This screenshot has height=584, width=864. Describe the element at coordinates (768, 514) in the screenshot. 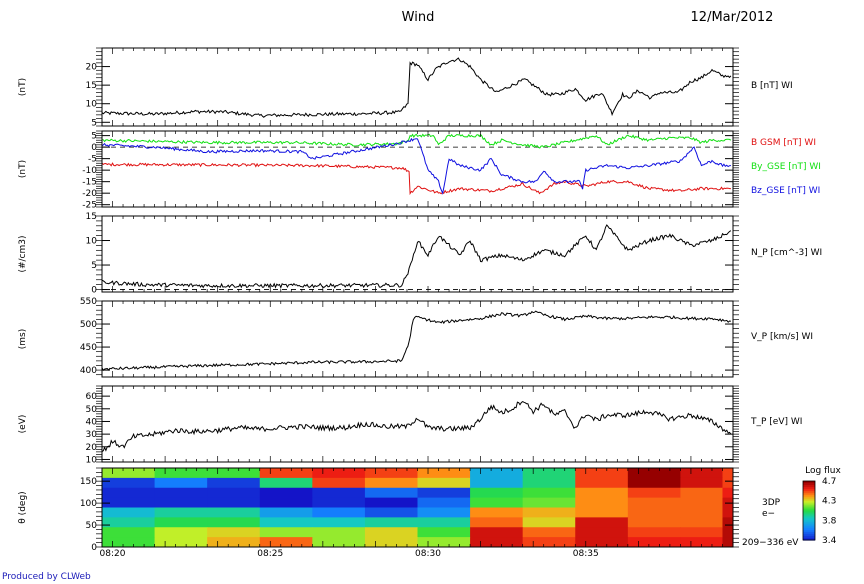

I see `panel-label: e−` at that location.